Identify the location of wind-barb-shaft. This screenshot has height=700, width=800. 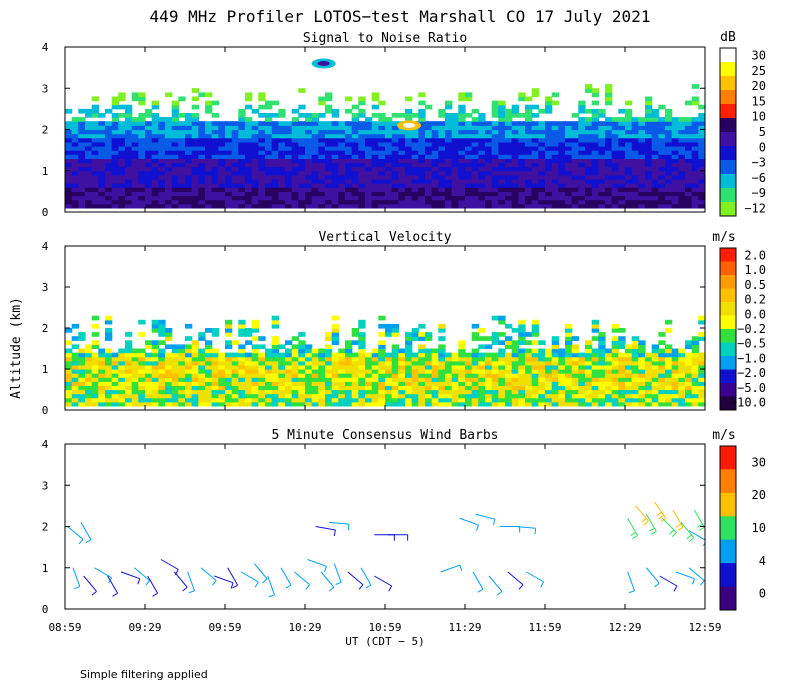
(208, 574).